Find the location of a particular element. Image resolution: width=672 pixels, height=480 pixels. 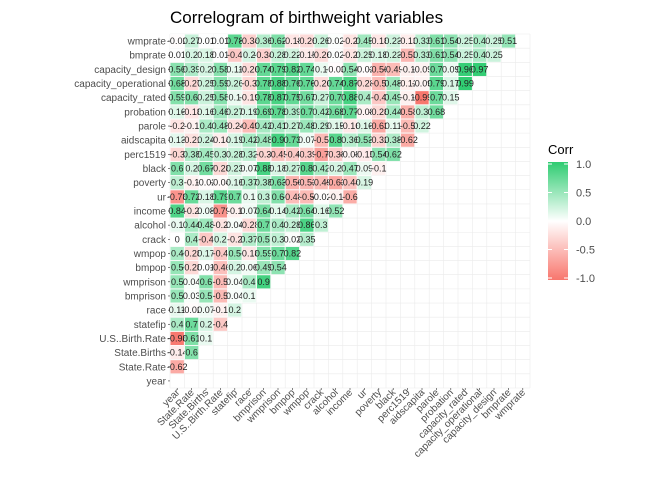

corr-value-label: 0.22 is located at coordinates (293, 55).